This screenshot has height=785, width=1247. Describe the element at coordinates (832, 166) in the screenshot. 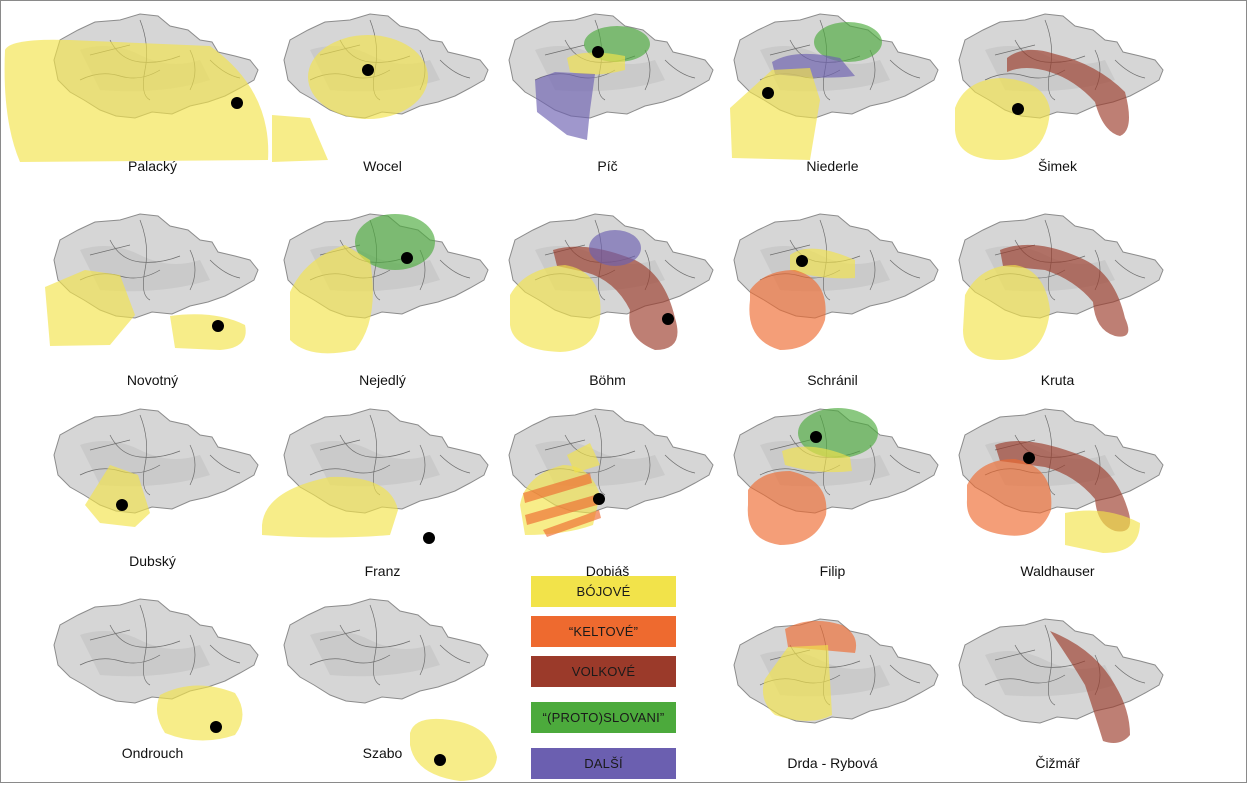

I see `map-label: Niederle` at that location.